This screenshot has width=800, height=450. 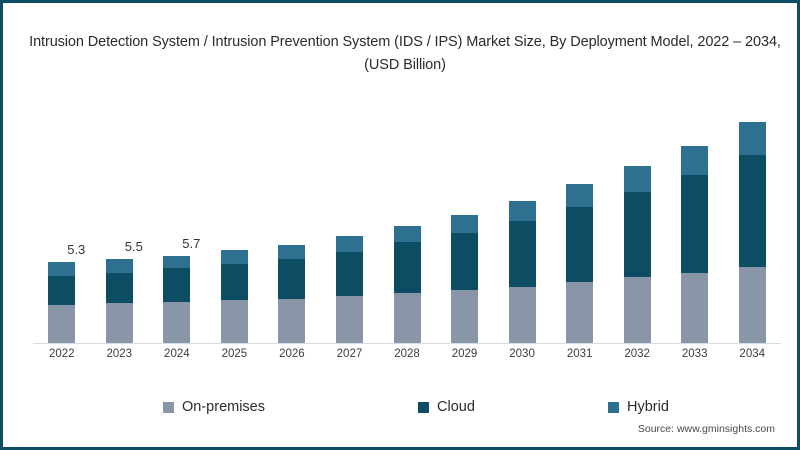 What do you see at coordinates (407, 354) in the screenshot?
I see `x-tick-2028: 2028` at bounding box center [407, 354].